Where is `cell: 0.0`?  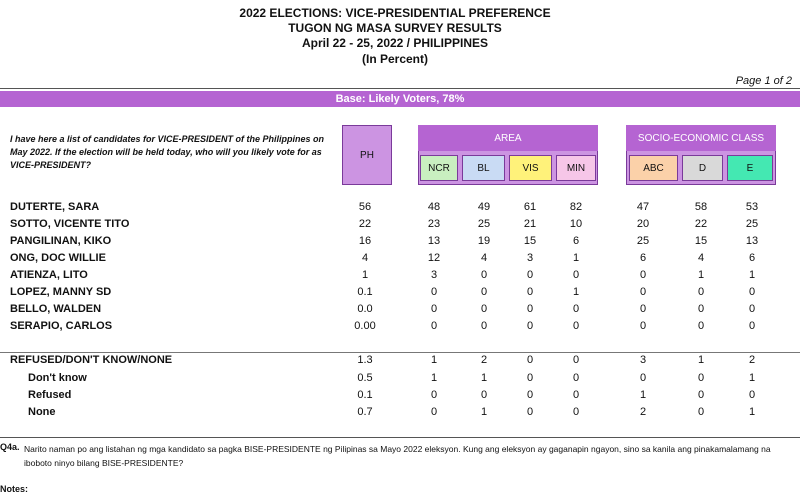 cell: 0.0 is located at coordinates (365, 309).